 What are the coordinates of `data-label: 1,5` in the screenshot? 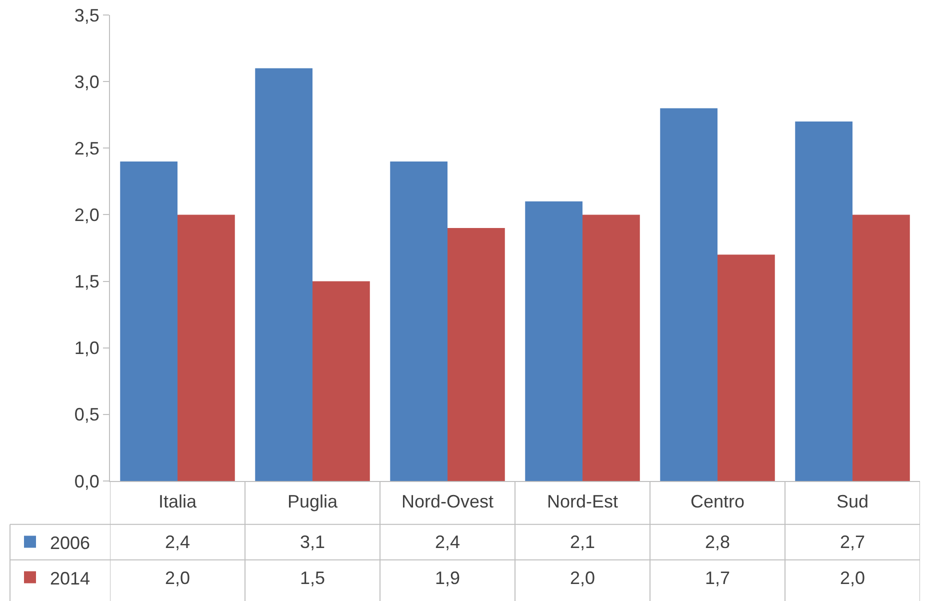 It's located at (313, 578).